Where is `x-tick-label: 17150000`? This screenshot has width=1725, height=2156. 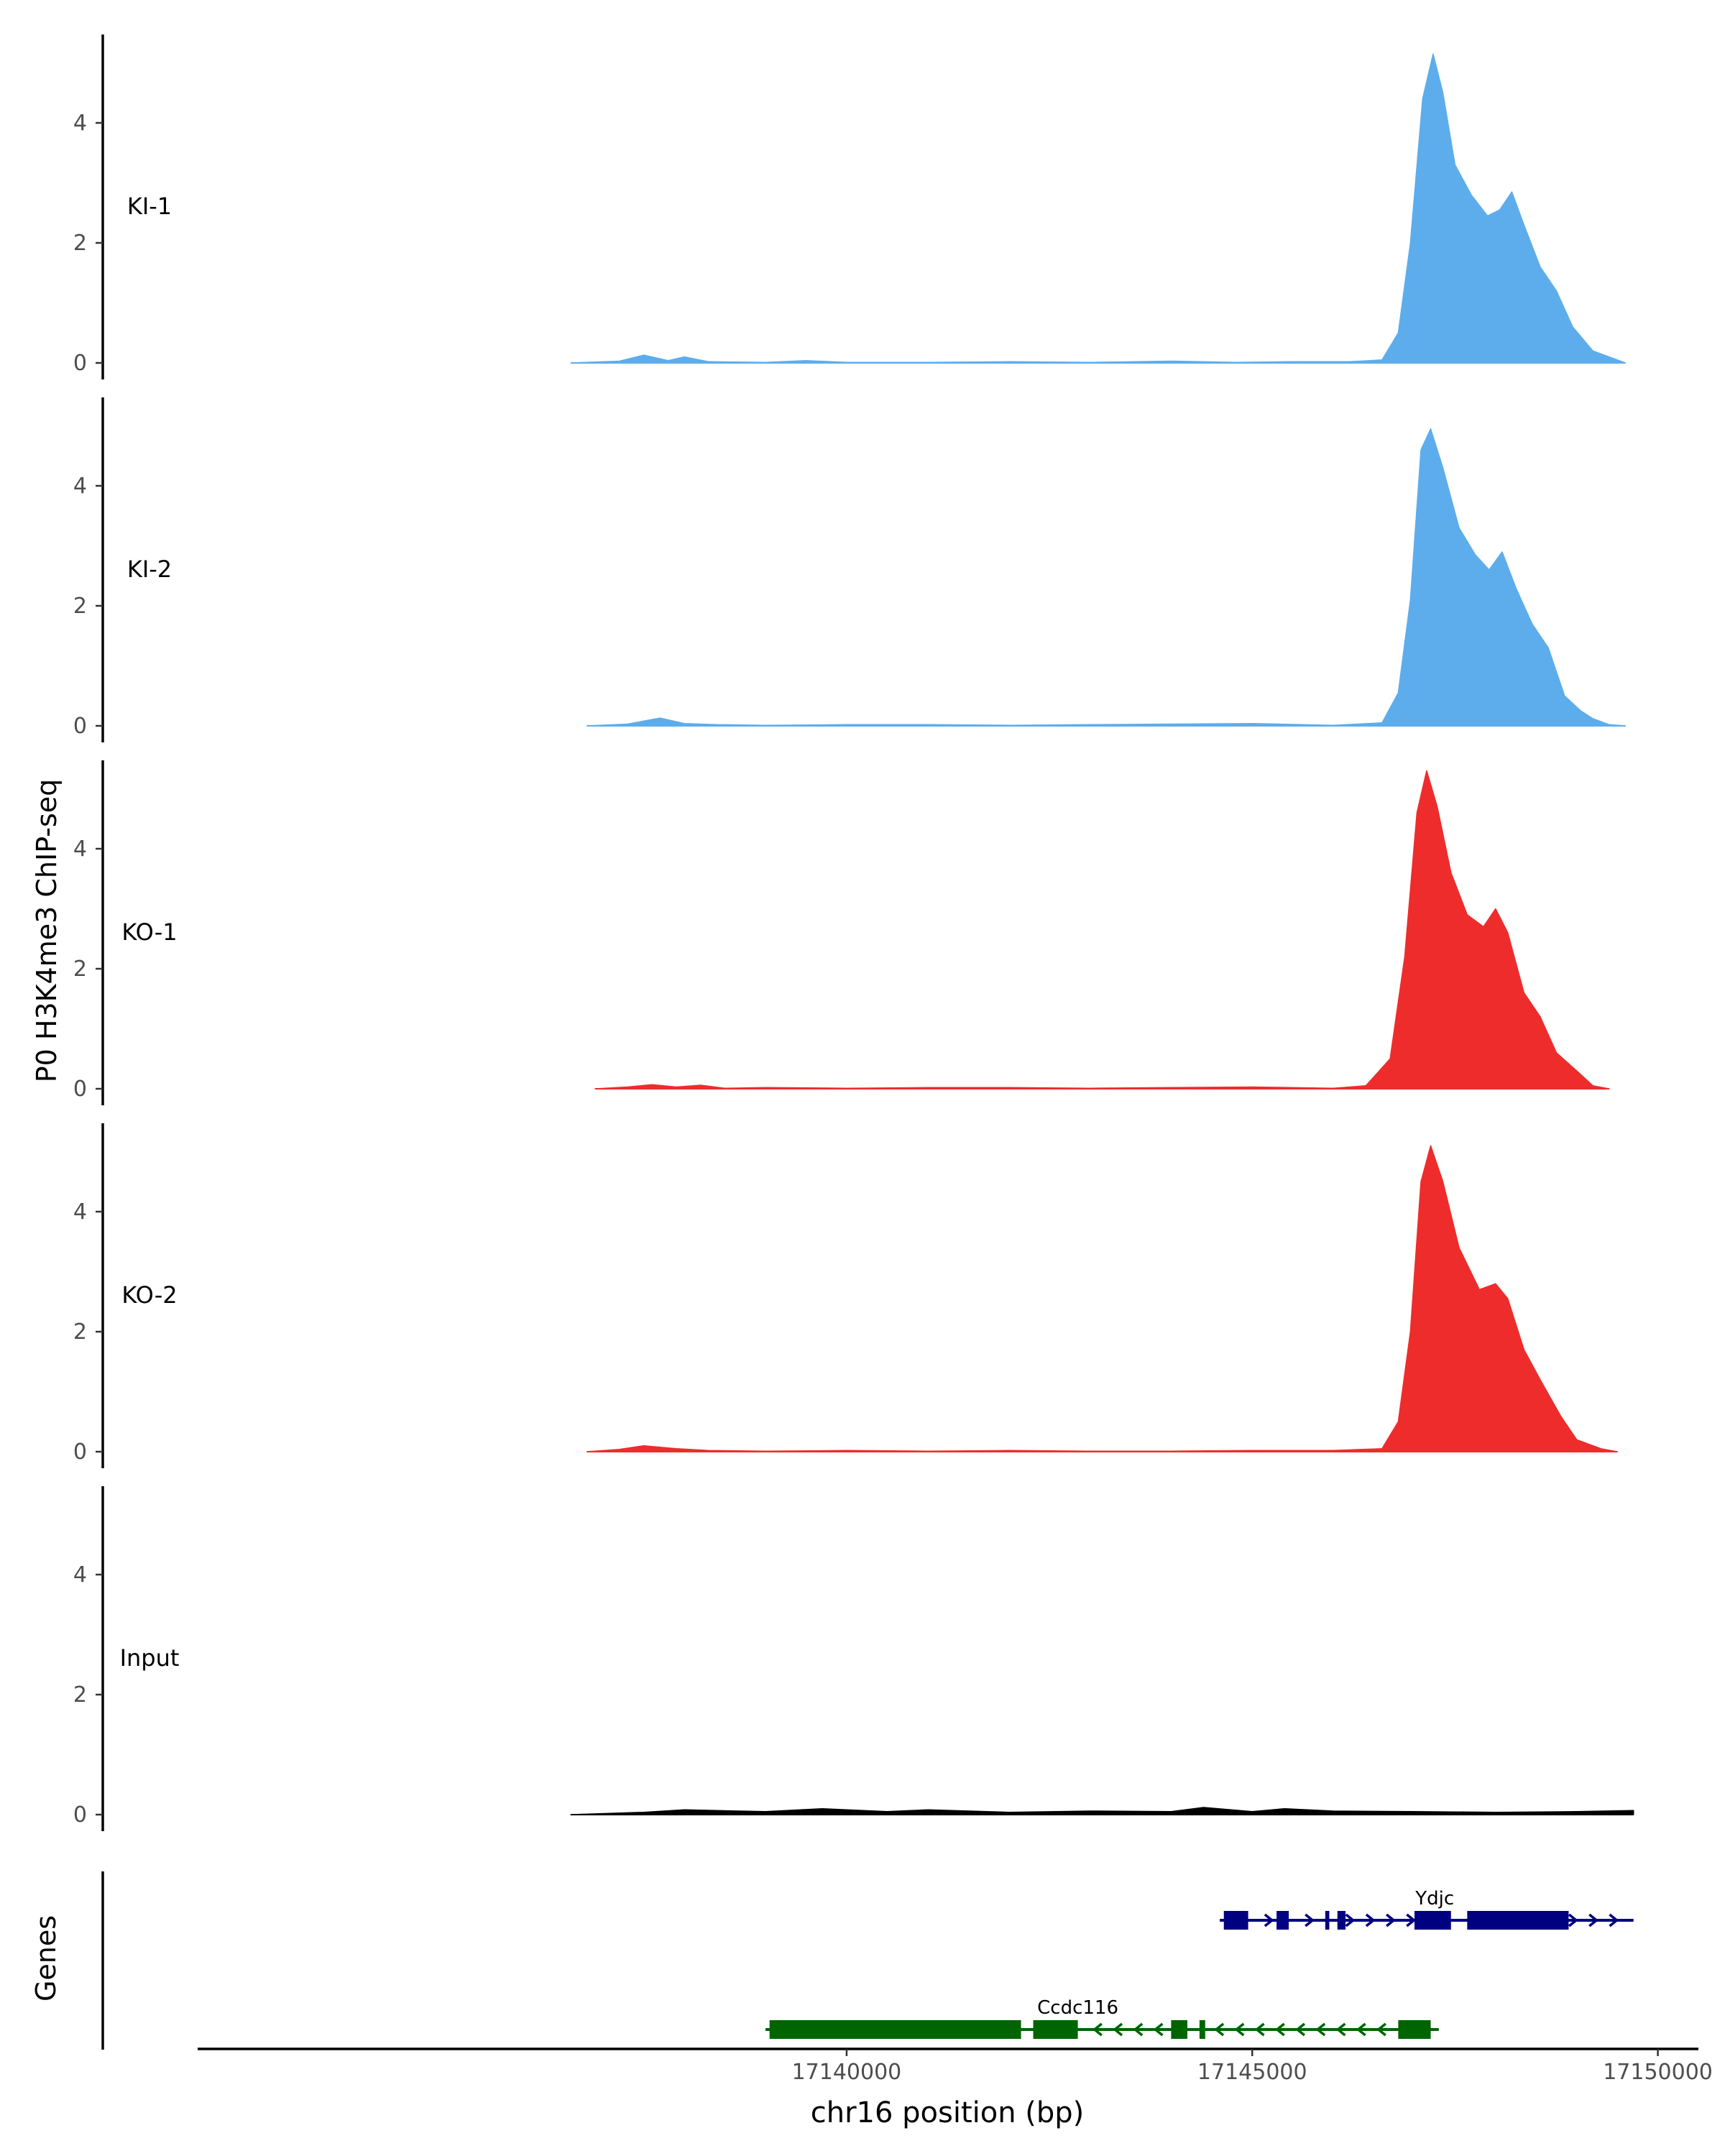
x-tick-label: 17150000 is located at coordinates (1658, 2072).